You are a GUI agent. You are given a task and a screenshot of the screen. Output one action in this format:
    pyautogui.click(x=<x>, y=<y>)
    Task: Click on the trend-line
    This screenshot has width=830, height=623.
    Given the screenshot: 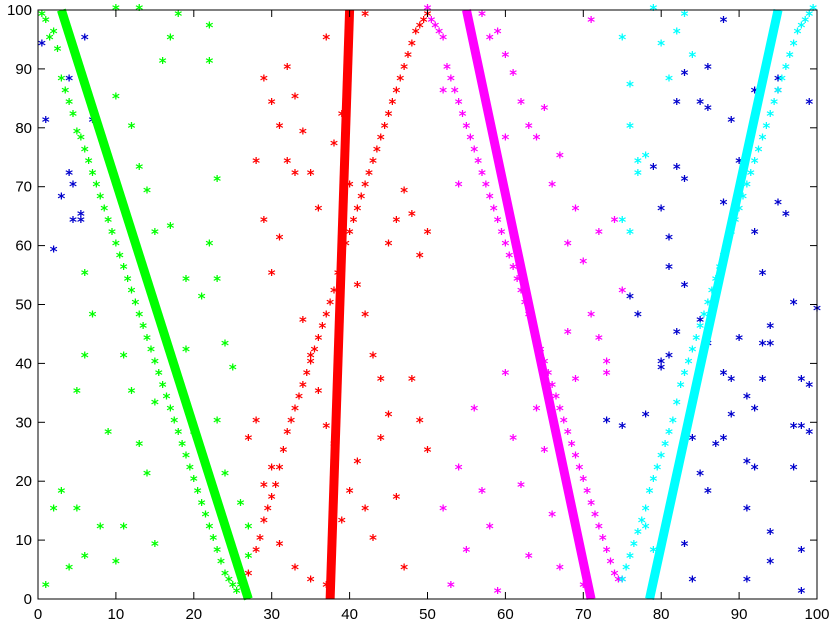 What is the action you would take?
    pyautogui.click(x=340, y=304)
    